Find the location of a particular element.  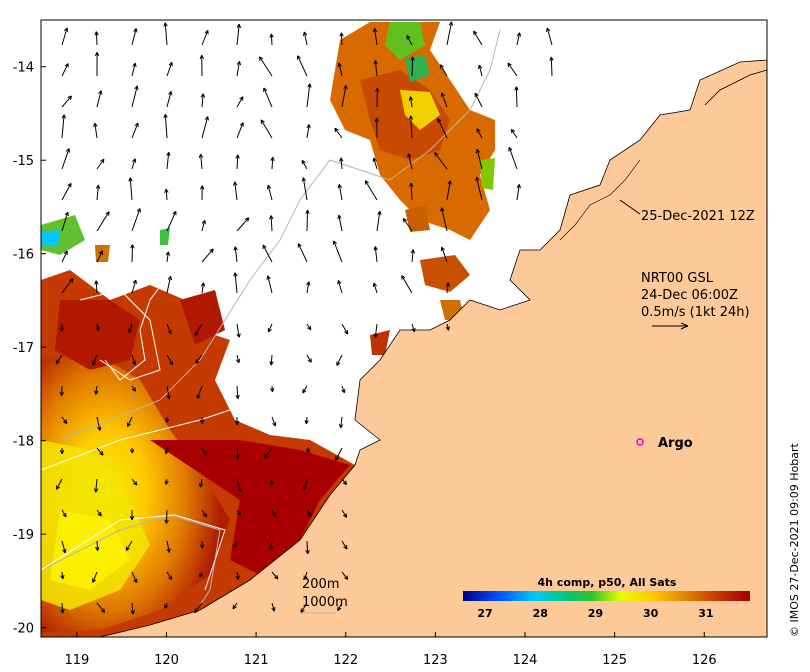

credit-text: © IMOS 27-Dec-2021 09:09 Hobart is located at coordinates (794, 539).